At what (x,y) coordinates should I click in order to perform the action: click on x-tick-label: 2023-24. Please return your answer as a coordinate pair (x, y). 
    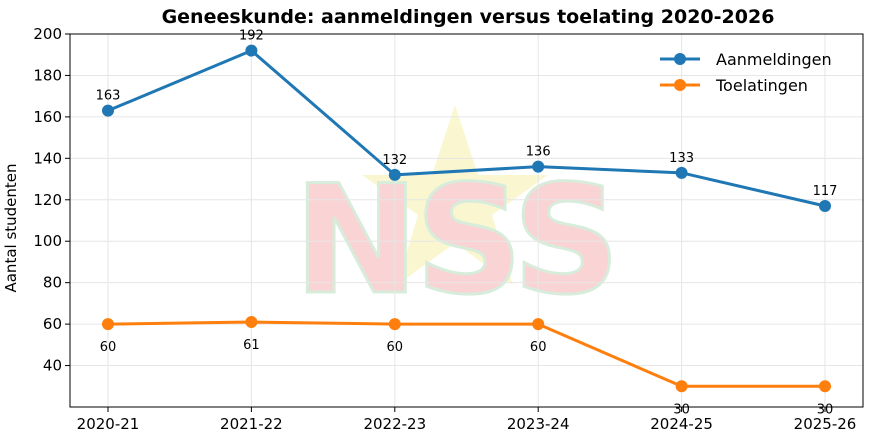
    Looking at the image, I should click on (538, 424).